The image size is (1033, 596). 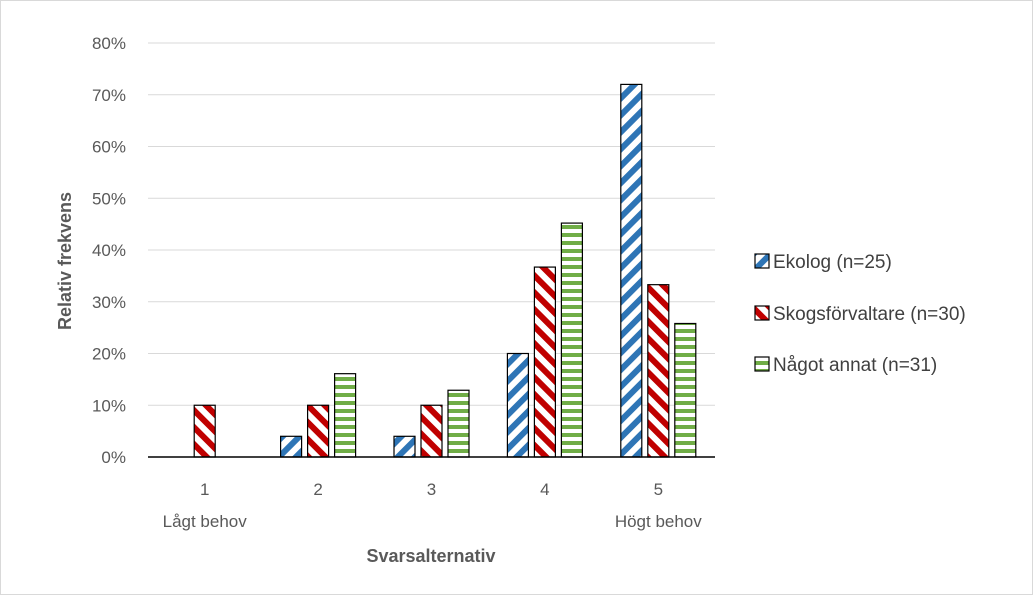 I want to click on x-tick-label: 2, so click(x=317, y=489).